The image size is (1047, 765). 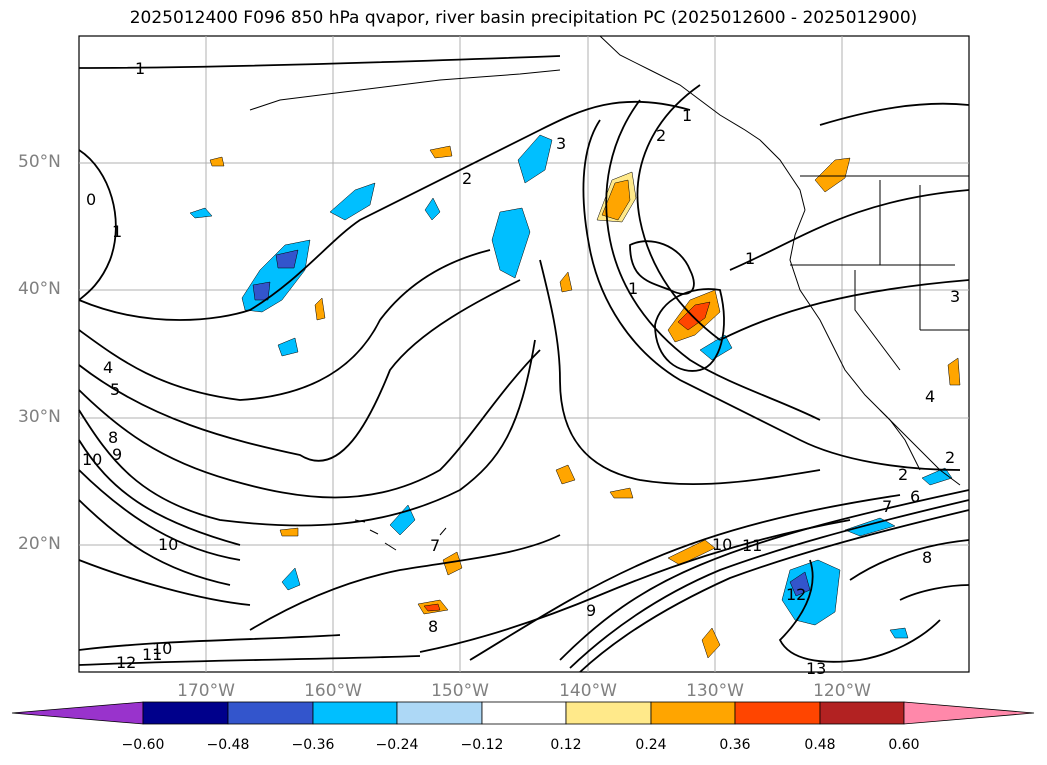 I want to click on lon-label: 140°W, so click(x=588, y=691).